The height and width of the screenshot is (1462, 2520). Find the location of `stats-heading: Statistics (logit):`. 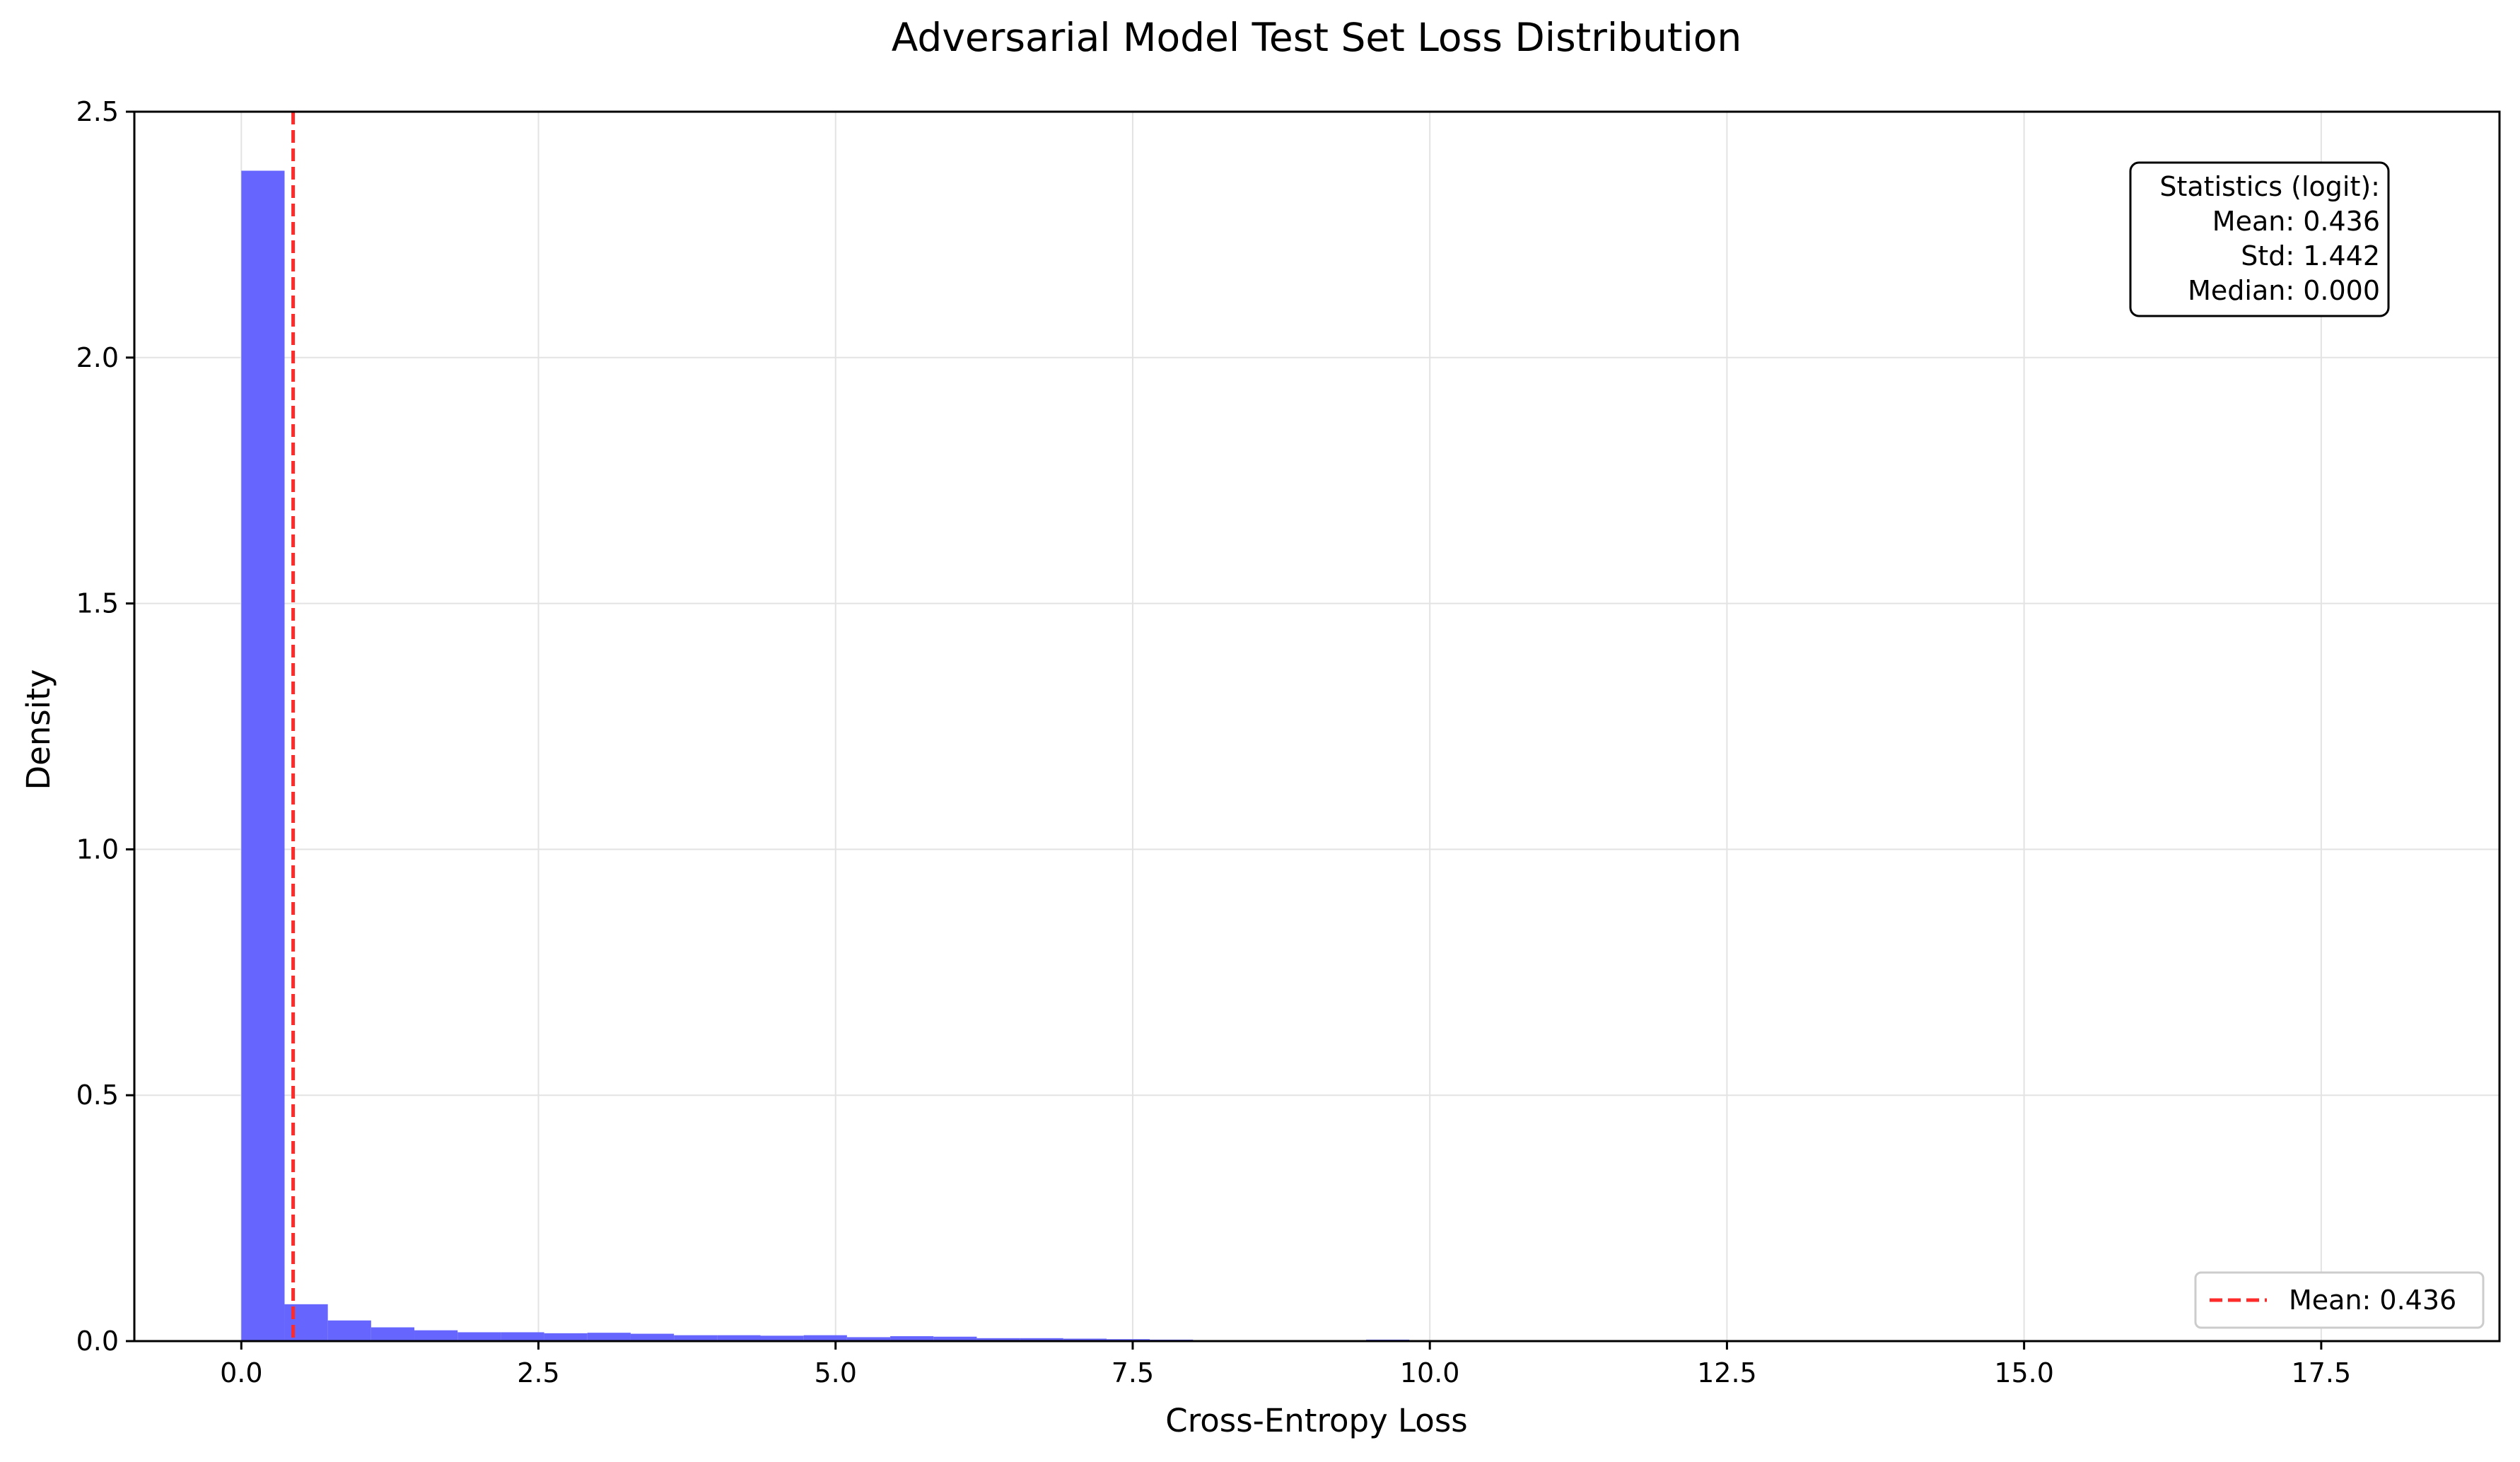

stats-heading: Statistics (logit): is located at coordinates (2269, 186).